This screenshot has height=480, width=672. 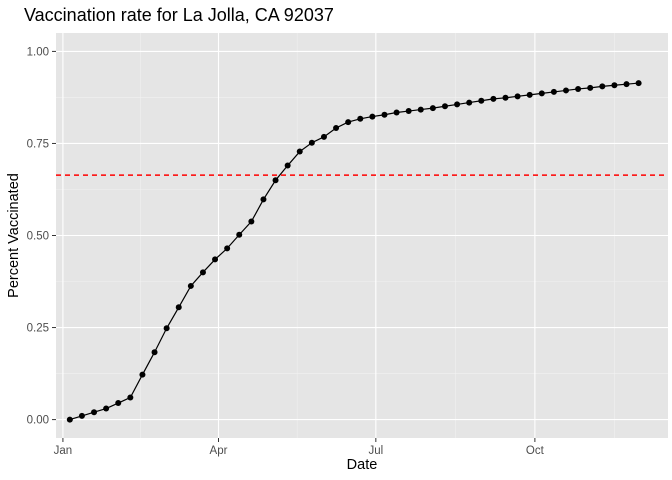 What do you see at coordinates (375, 451) in the screenshot?
I see `x-tick-label: Jul` at bounding box center [375, 451].